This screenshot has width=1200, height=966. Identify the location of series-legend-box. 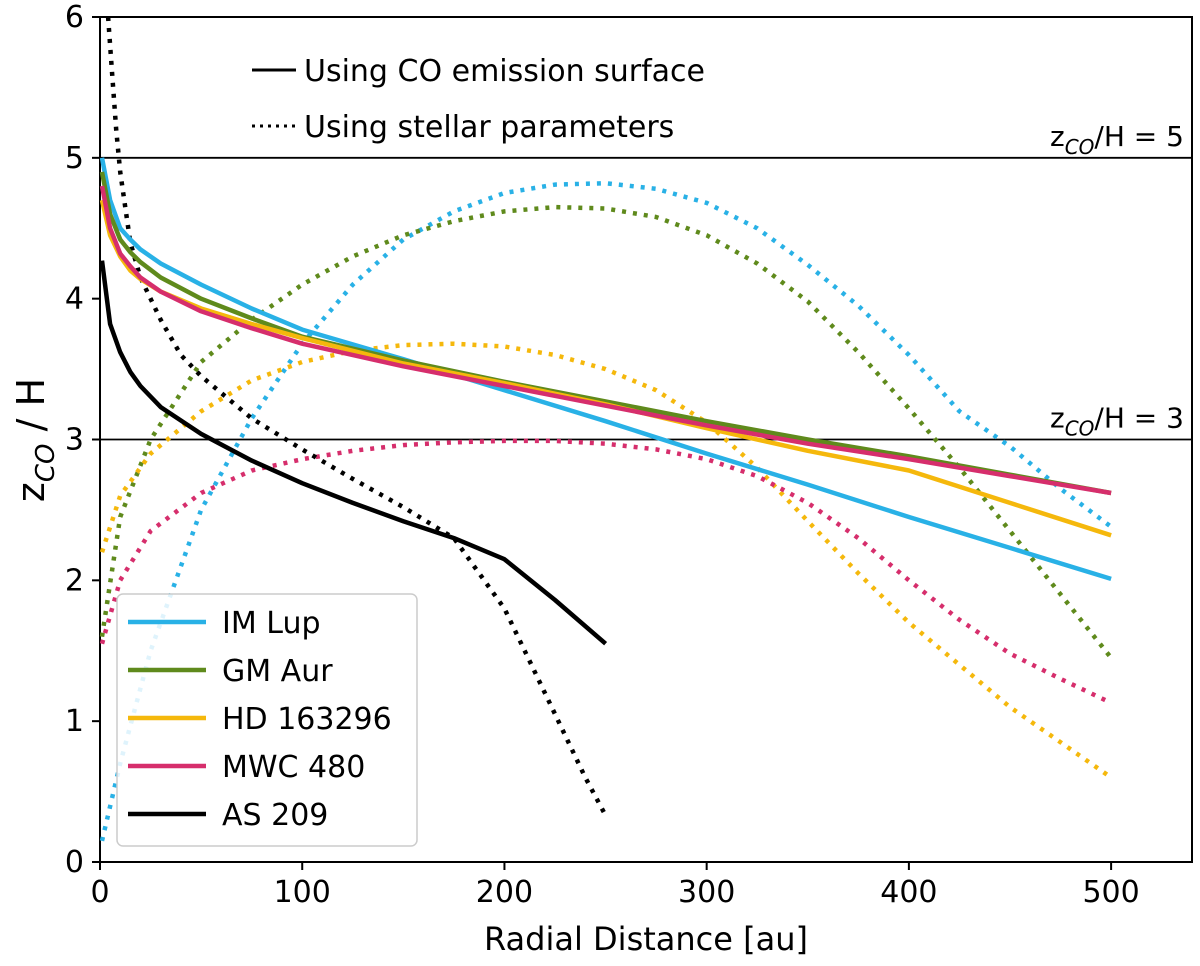
(267, 720).